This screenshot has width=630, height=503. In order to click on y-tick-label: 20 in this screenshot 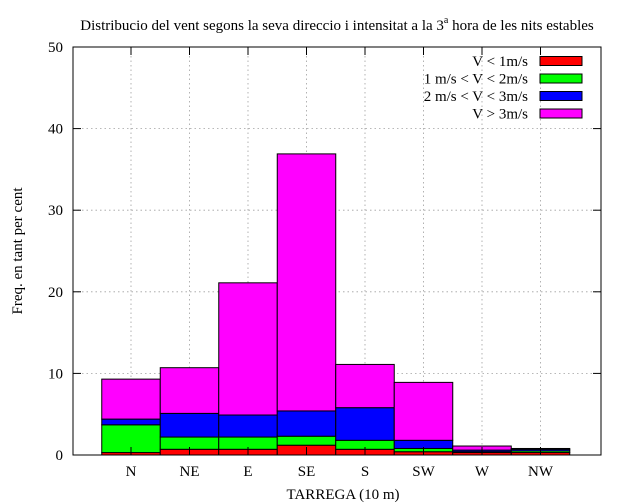, I will do `click(55, 293)`.